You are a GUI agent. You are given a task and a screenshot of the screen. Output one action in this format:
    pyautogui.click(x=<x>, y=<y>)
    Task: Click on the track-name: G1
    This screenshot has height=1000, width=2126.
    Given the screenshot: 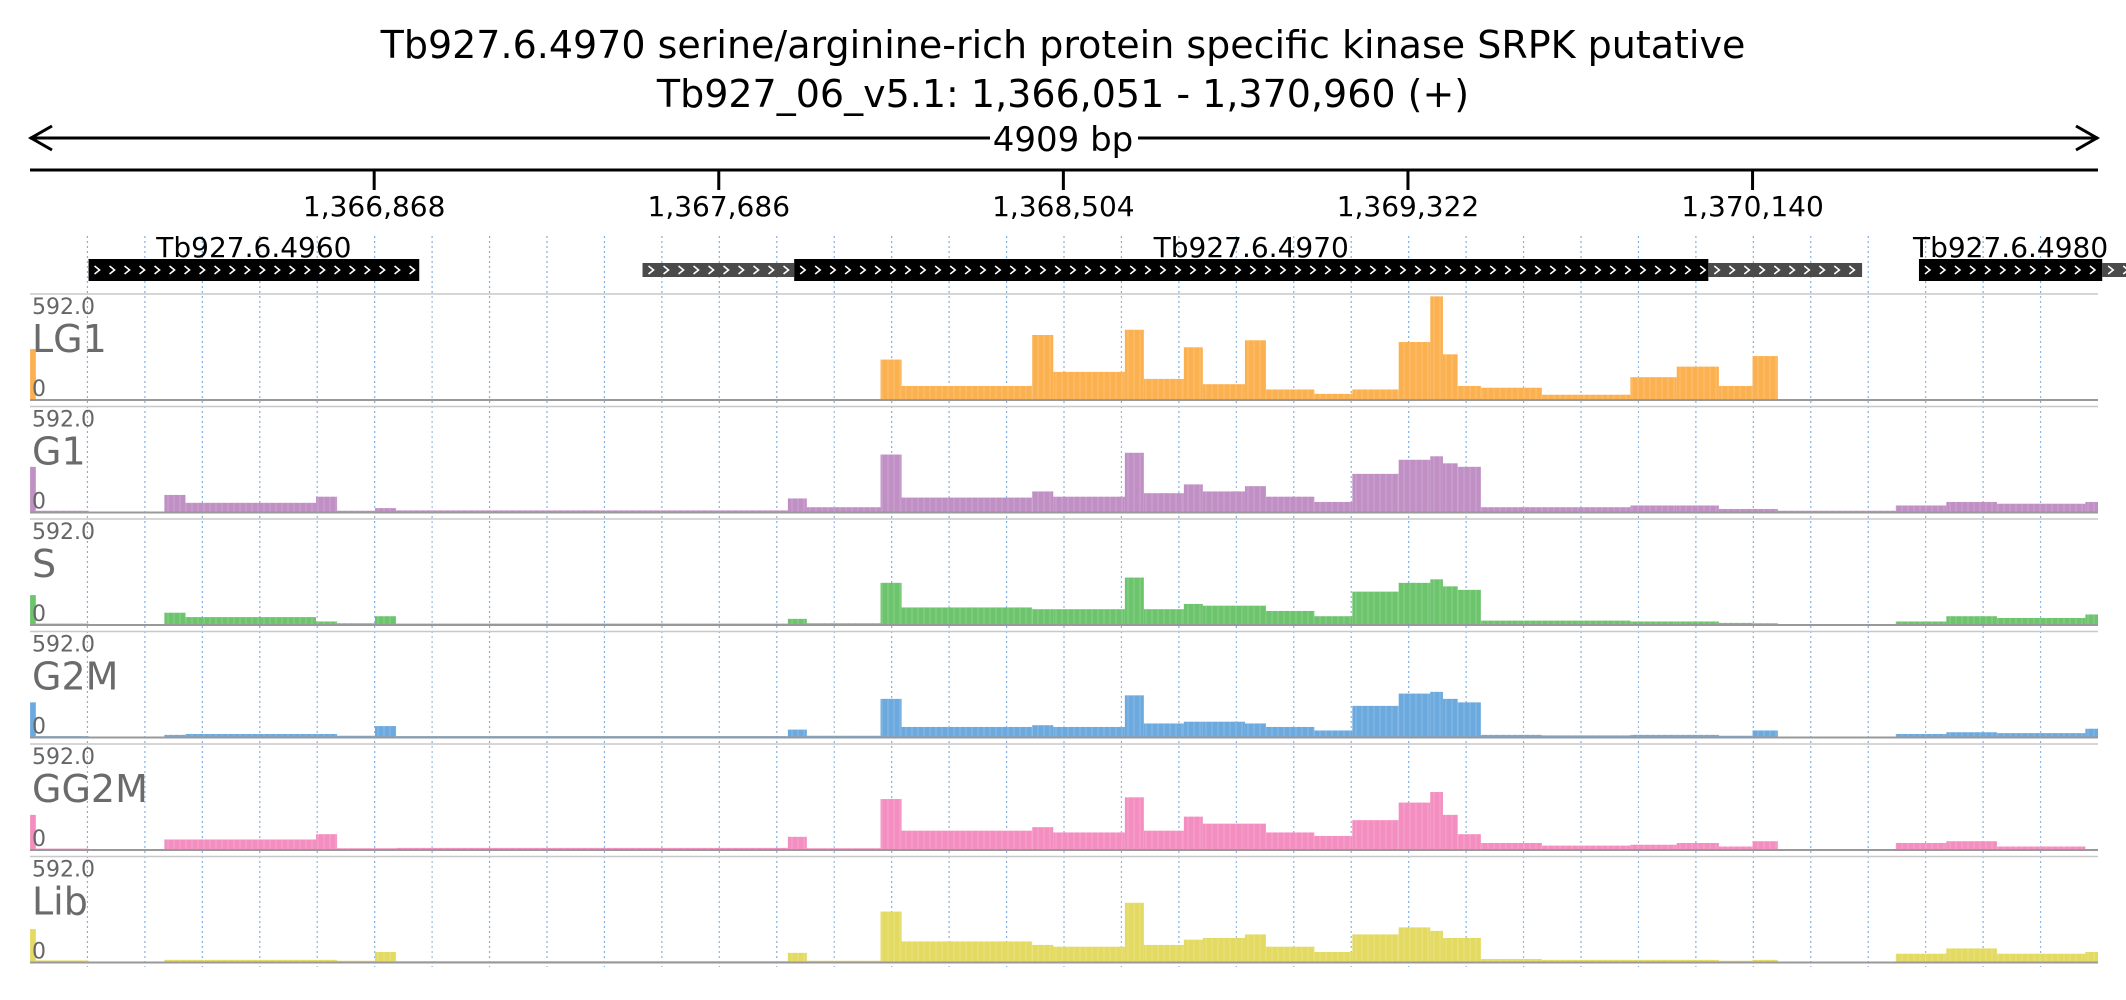 What is the action you would take?
    pyautogui.click(x=59, y=452)
    